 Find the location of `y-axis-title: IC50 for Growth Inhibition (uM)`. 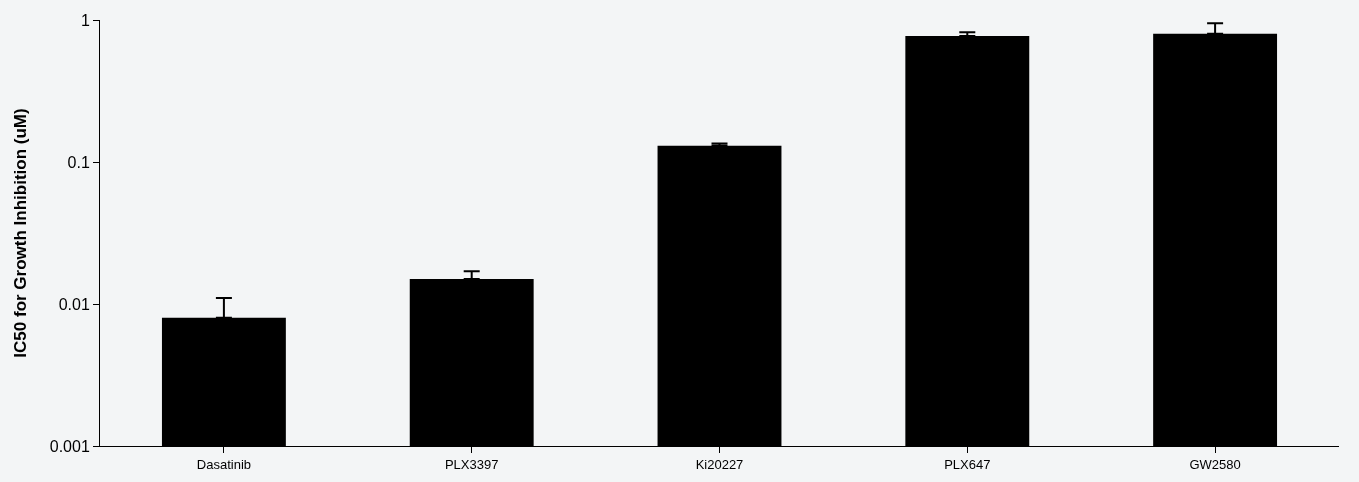

y-axis-title: IC50 for Growth Inhibition (uM) is located at coordinates (21, 233).